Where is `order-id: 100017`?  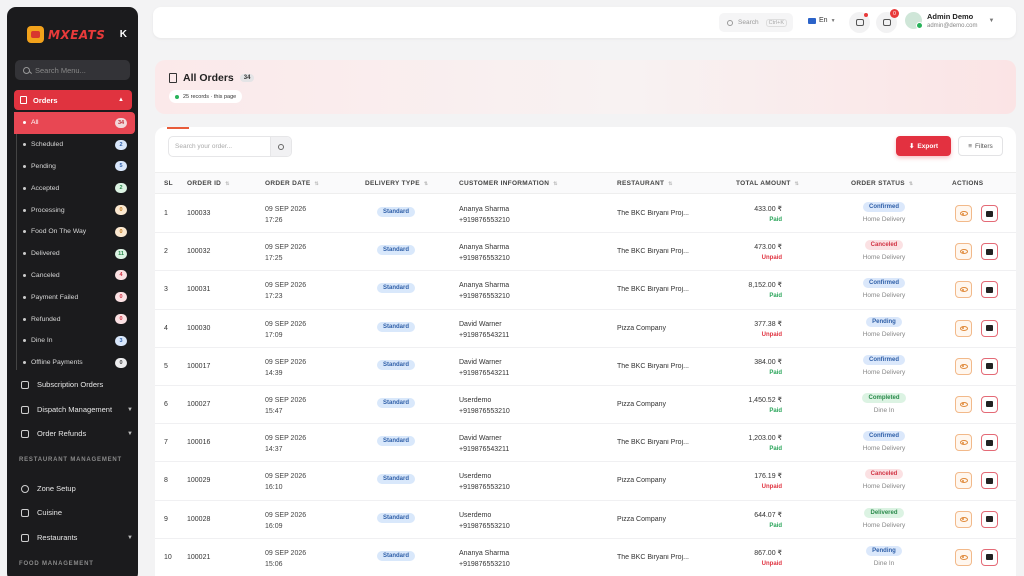
order-id: 100017 is located at coordinates (199, 366).